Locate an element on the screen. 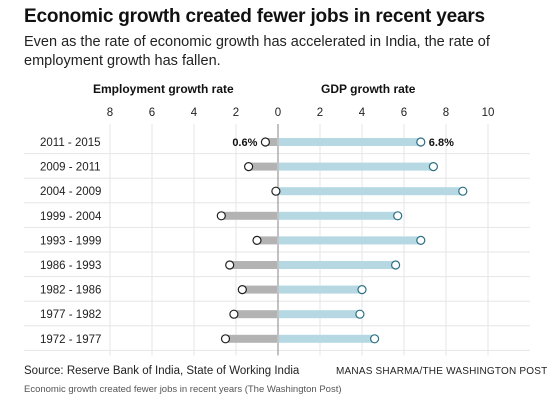 The image size is (550, 404). gdp-panel-title: GDP growth rate is located at coordinates (368, 89).